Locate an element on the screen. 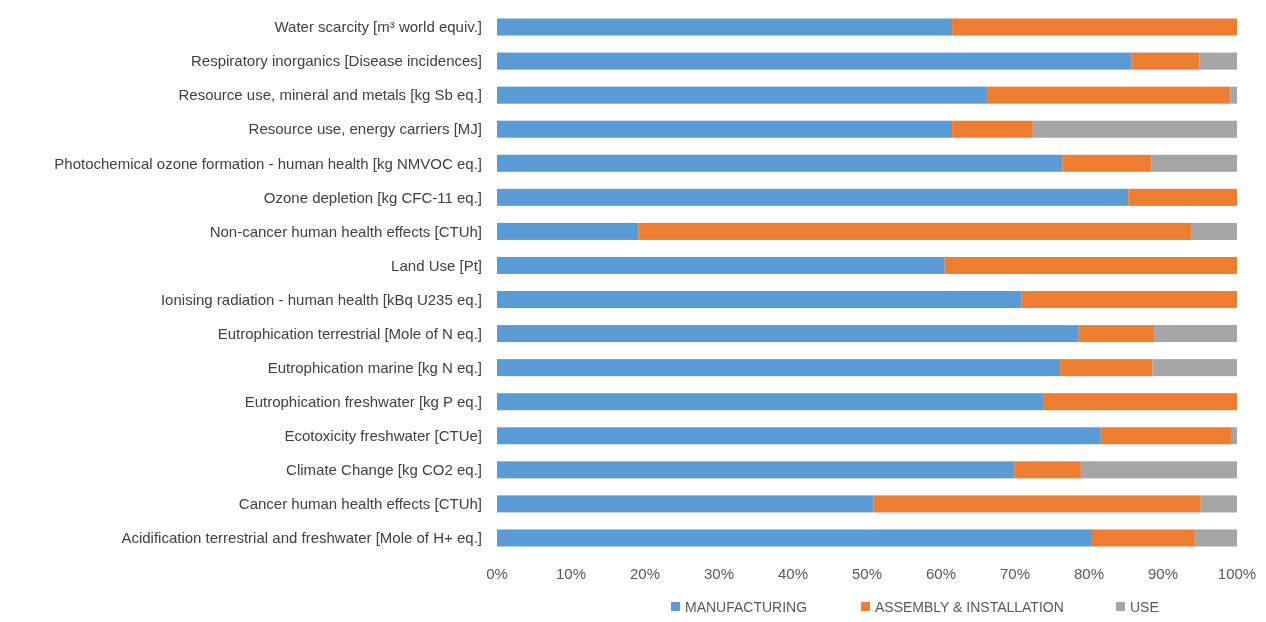 The image size is (1266, 622). y-tick-label: Non-cancer human health effects [CTUh] is located at coordinates (345, 231).